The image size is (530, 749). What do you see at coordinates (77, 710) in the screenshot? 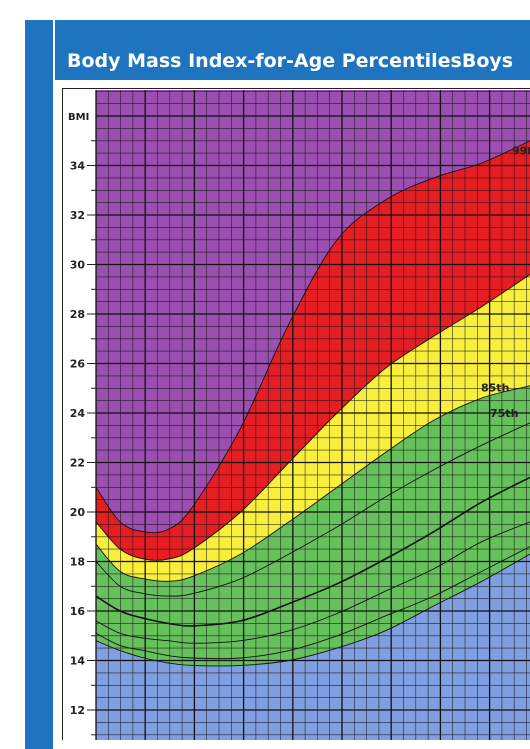
I see `y-tick-label: 12` at bounding box center [77, 710].